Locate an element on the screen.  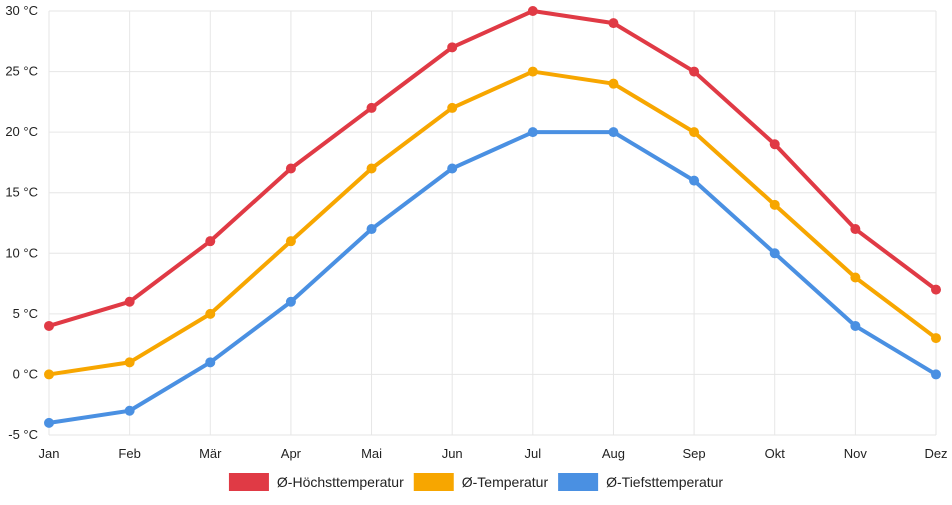
y-tick-label: -5 °C is located at coordinates (23, 434).